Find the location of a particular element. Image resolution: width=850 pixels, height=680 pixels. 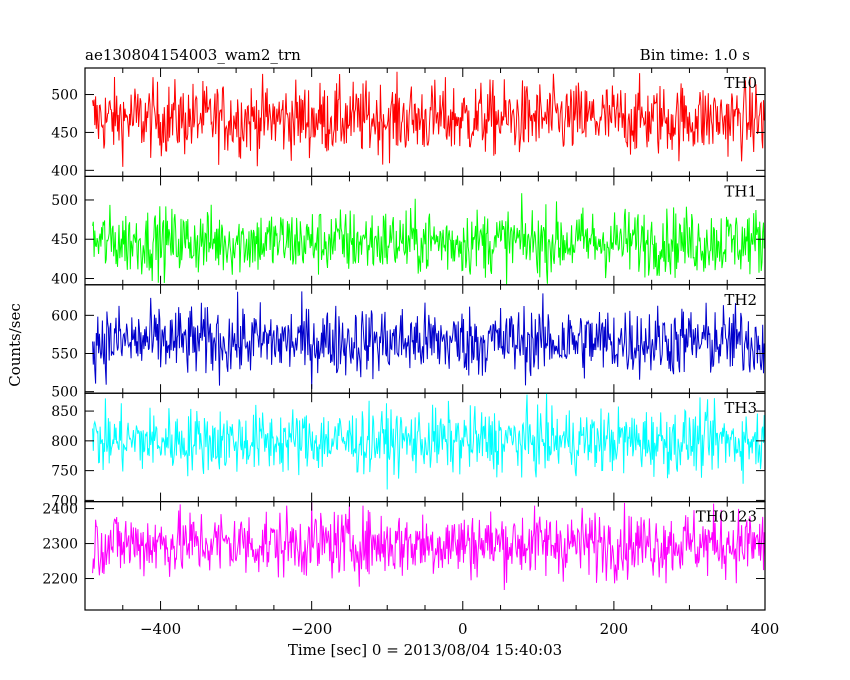

panel-label-th0123: TH0123 is located at coordinates (726, 517).